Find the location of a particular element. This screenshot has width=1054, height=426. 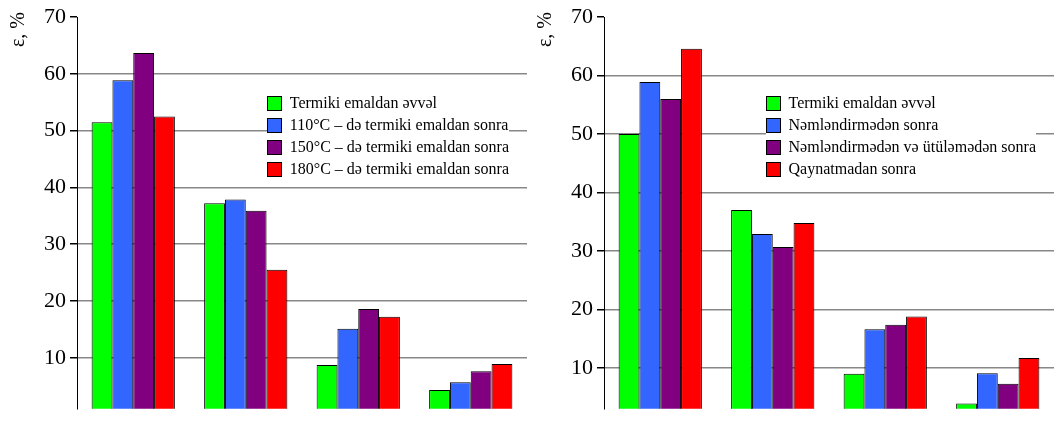

legend-label: 150°C – də termiki emaldan sonra is located at coordinates (399, 147).